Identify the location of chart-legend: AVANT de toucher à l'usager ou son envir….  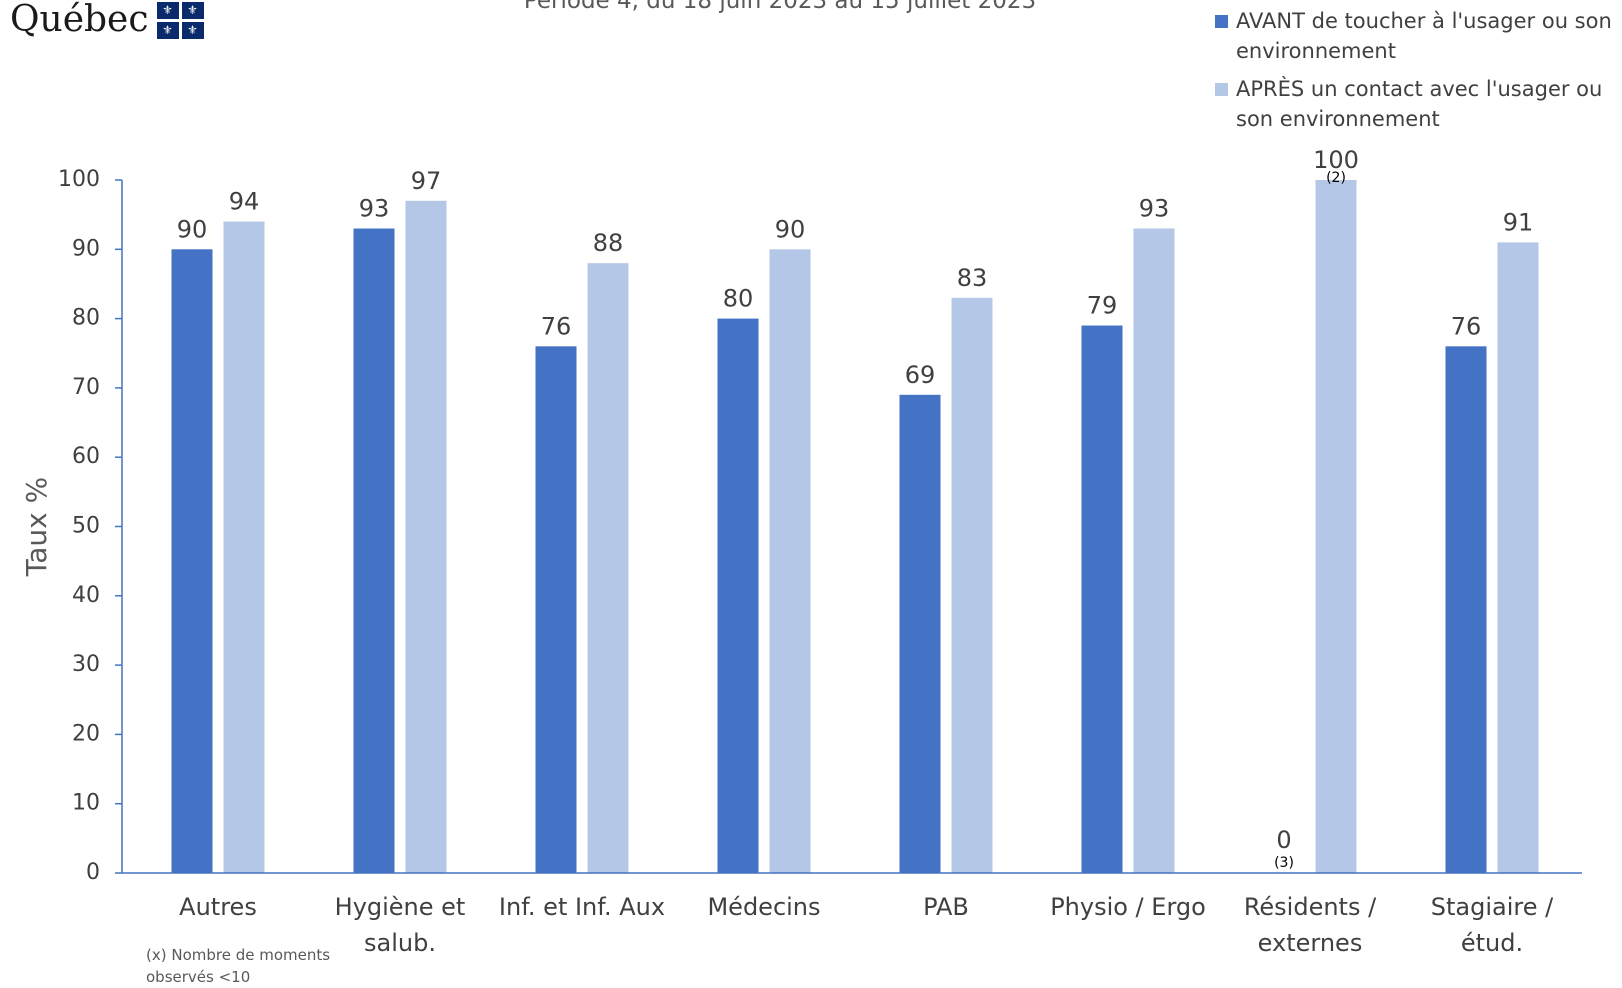
(1415, 74).